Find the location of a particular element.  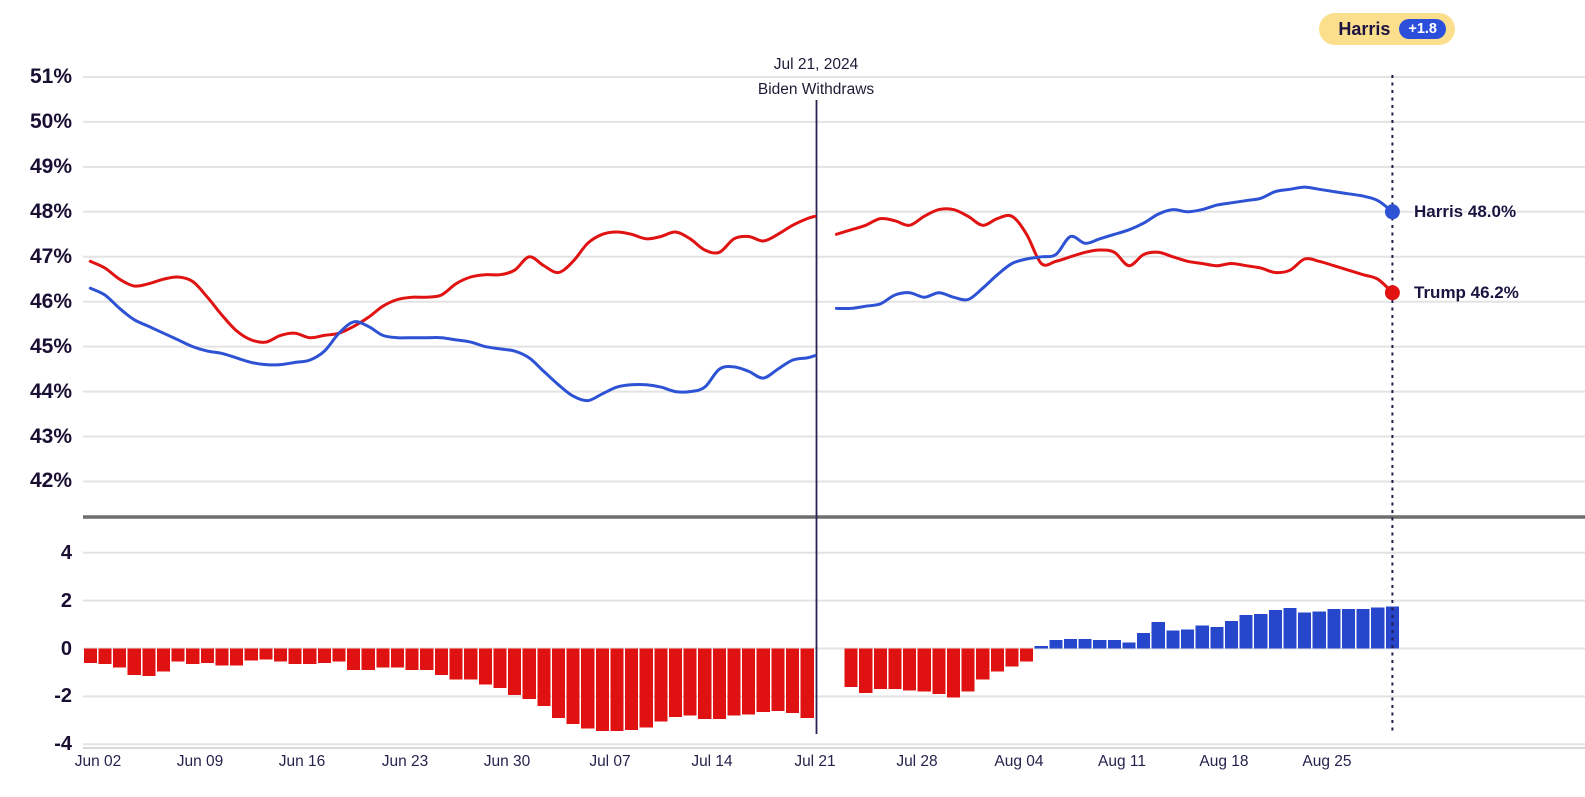

leader-badge: Harris +1.8 is located at coordinates (1387, 29).